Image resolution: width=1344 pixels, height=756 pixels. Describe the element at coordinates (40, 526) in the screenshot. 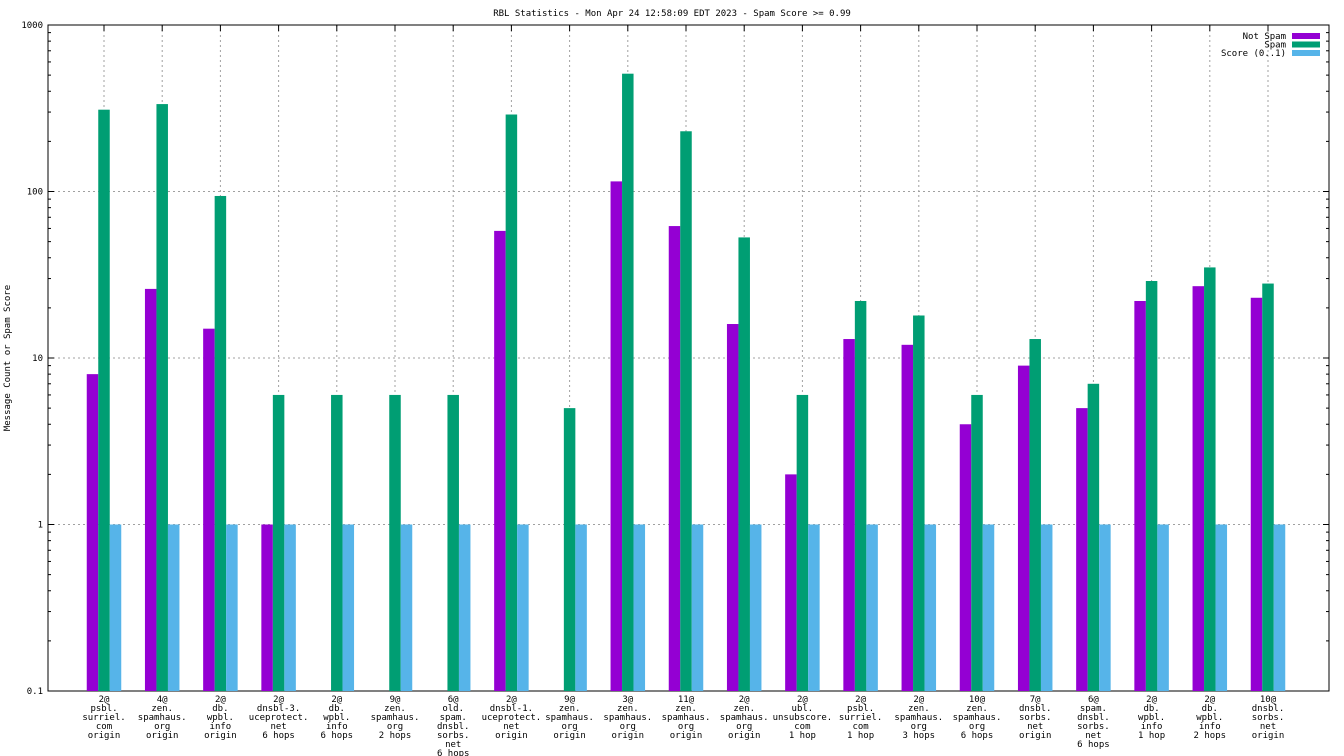

I see `y-tick-label: 1` at that location.